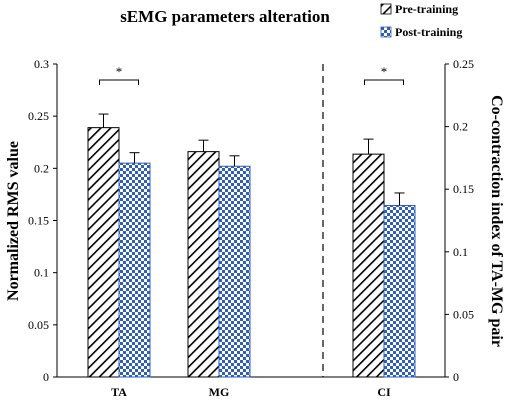 The width and height of the screenshot is (510, 402). What do you see at coordinates (463, 189) in the screenshot?
I see `right-tick-label: 0.15` at bounding box center [463, 189].